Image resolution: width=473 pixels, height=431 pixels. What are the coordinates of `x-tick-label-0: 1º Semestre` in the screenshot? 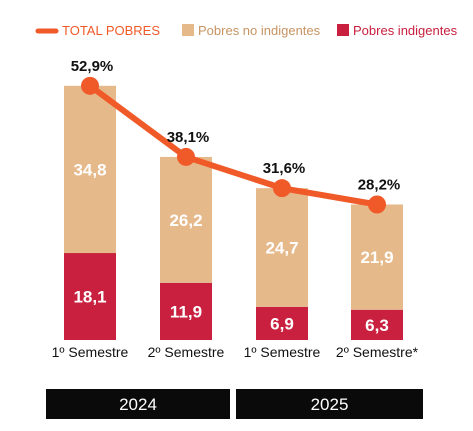 It's located at (90, 352).